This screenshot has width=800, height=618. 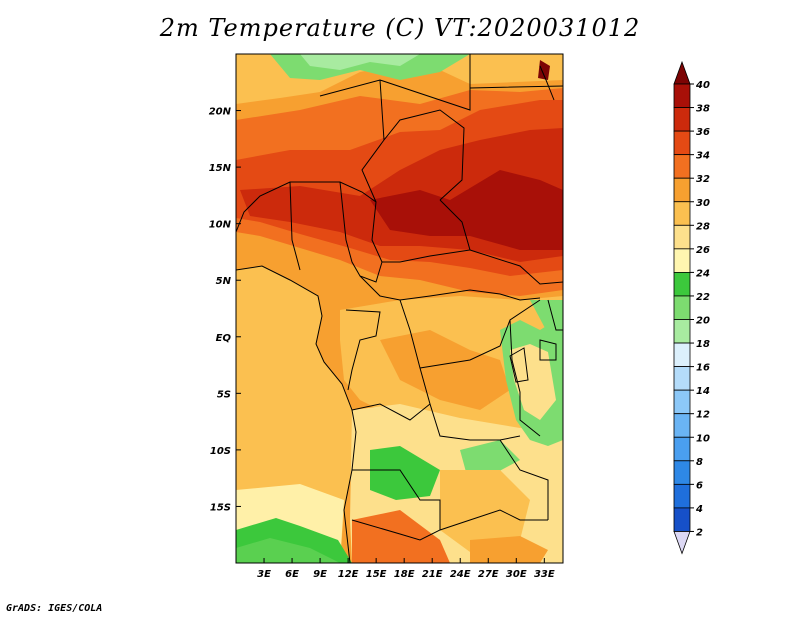 I want to click on colorbar-label: 30, so click(x=703, y=203).